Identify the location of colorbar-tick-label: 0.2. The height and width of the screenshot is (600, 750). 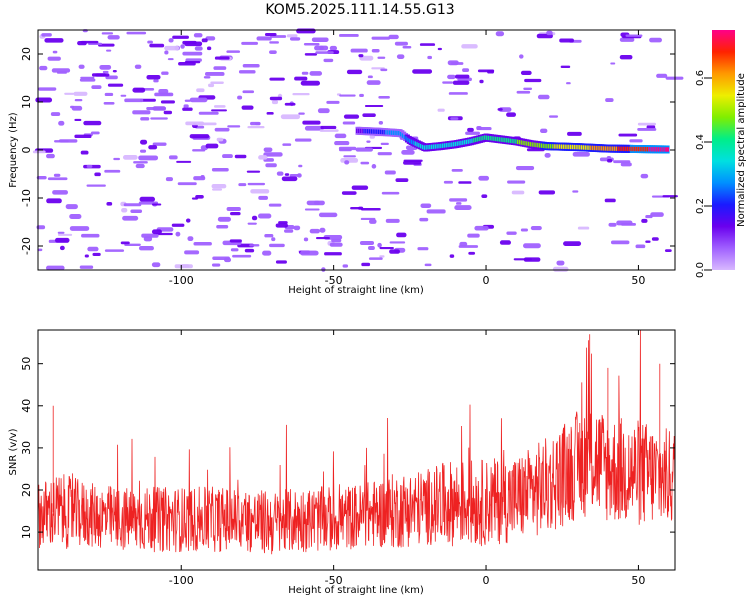
(700, 206).